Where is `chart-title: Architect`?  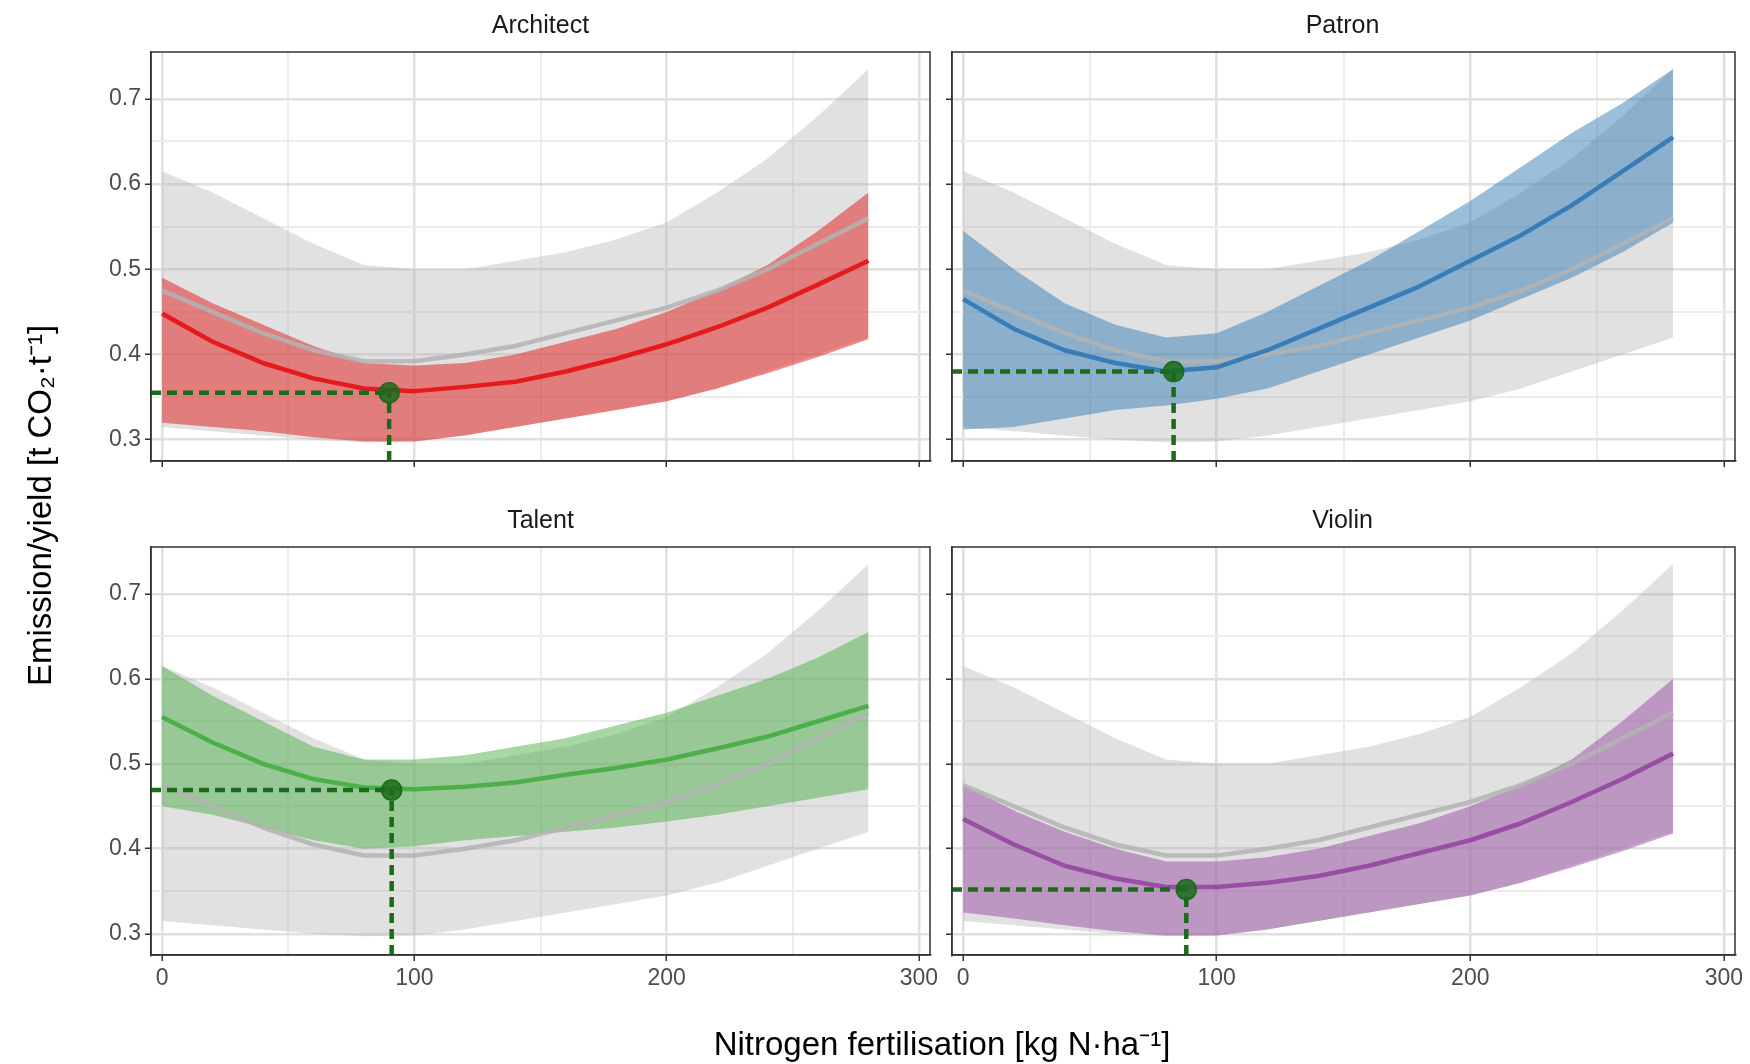 chart-title: Architect is located at coordinates (540, 24).